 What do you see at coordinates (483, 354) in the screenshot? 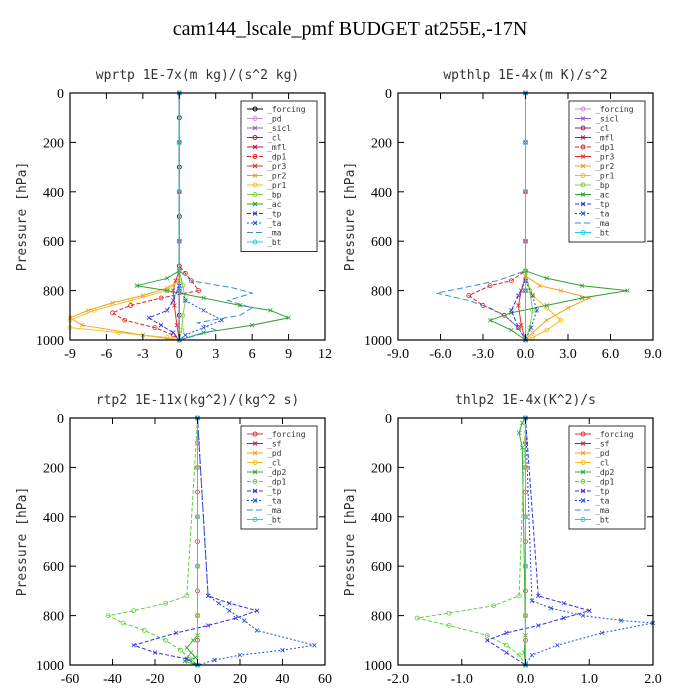
I see `x-tick-label: -3.0` at bounding box center [483, 354].